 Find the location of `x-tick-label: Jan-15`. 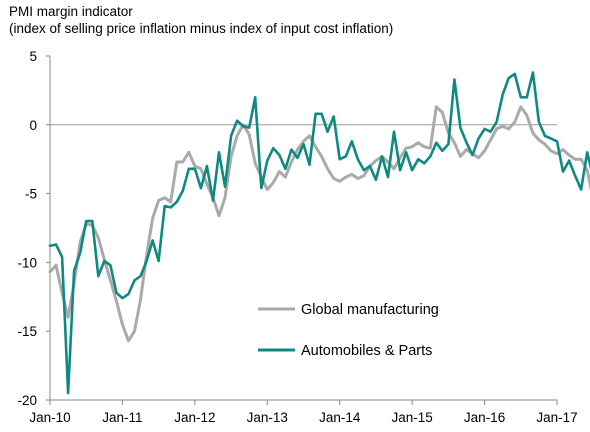

x-tick-label: Jan-15 is located at coordinates (412, 417).